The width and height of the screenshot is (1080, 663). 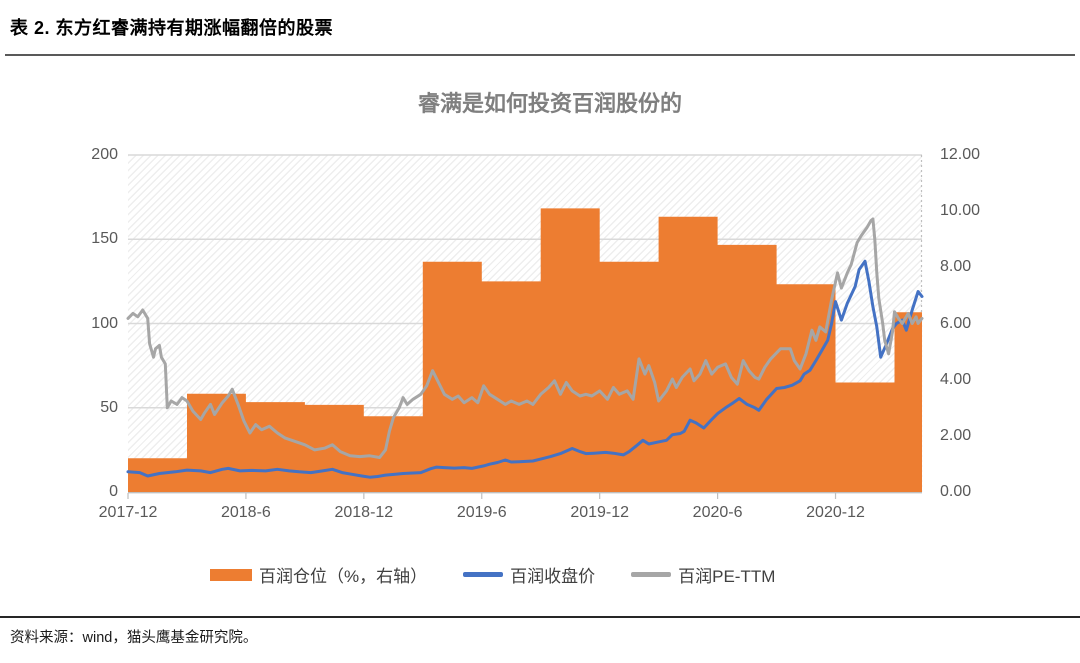 What do you see at coordinates (134, 638) in the screenshot?
I see `source-note: 资料来源：wind，猫头鹰基金研究院。` at bounding box center [134, 638].